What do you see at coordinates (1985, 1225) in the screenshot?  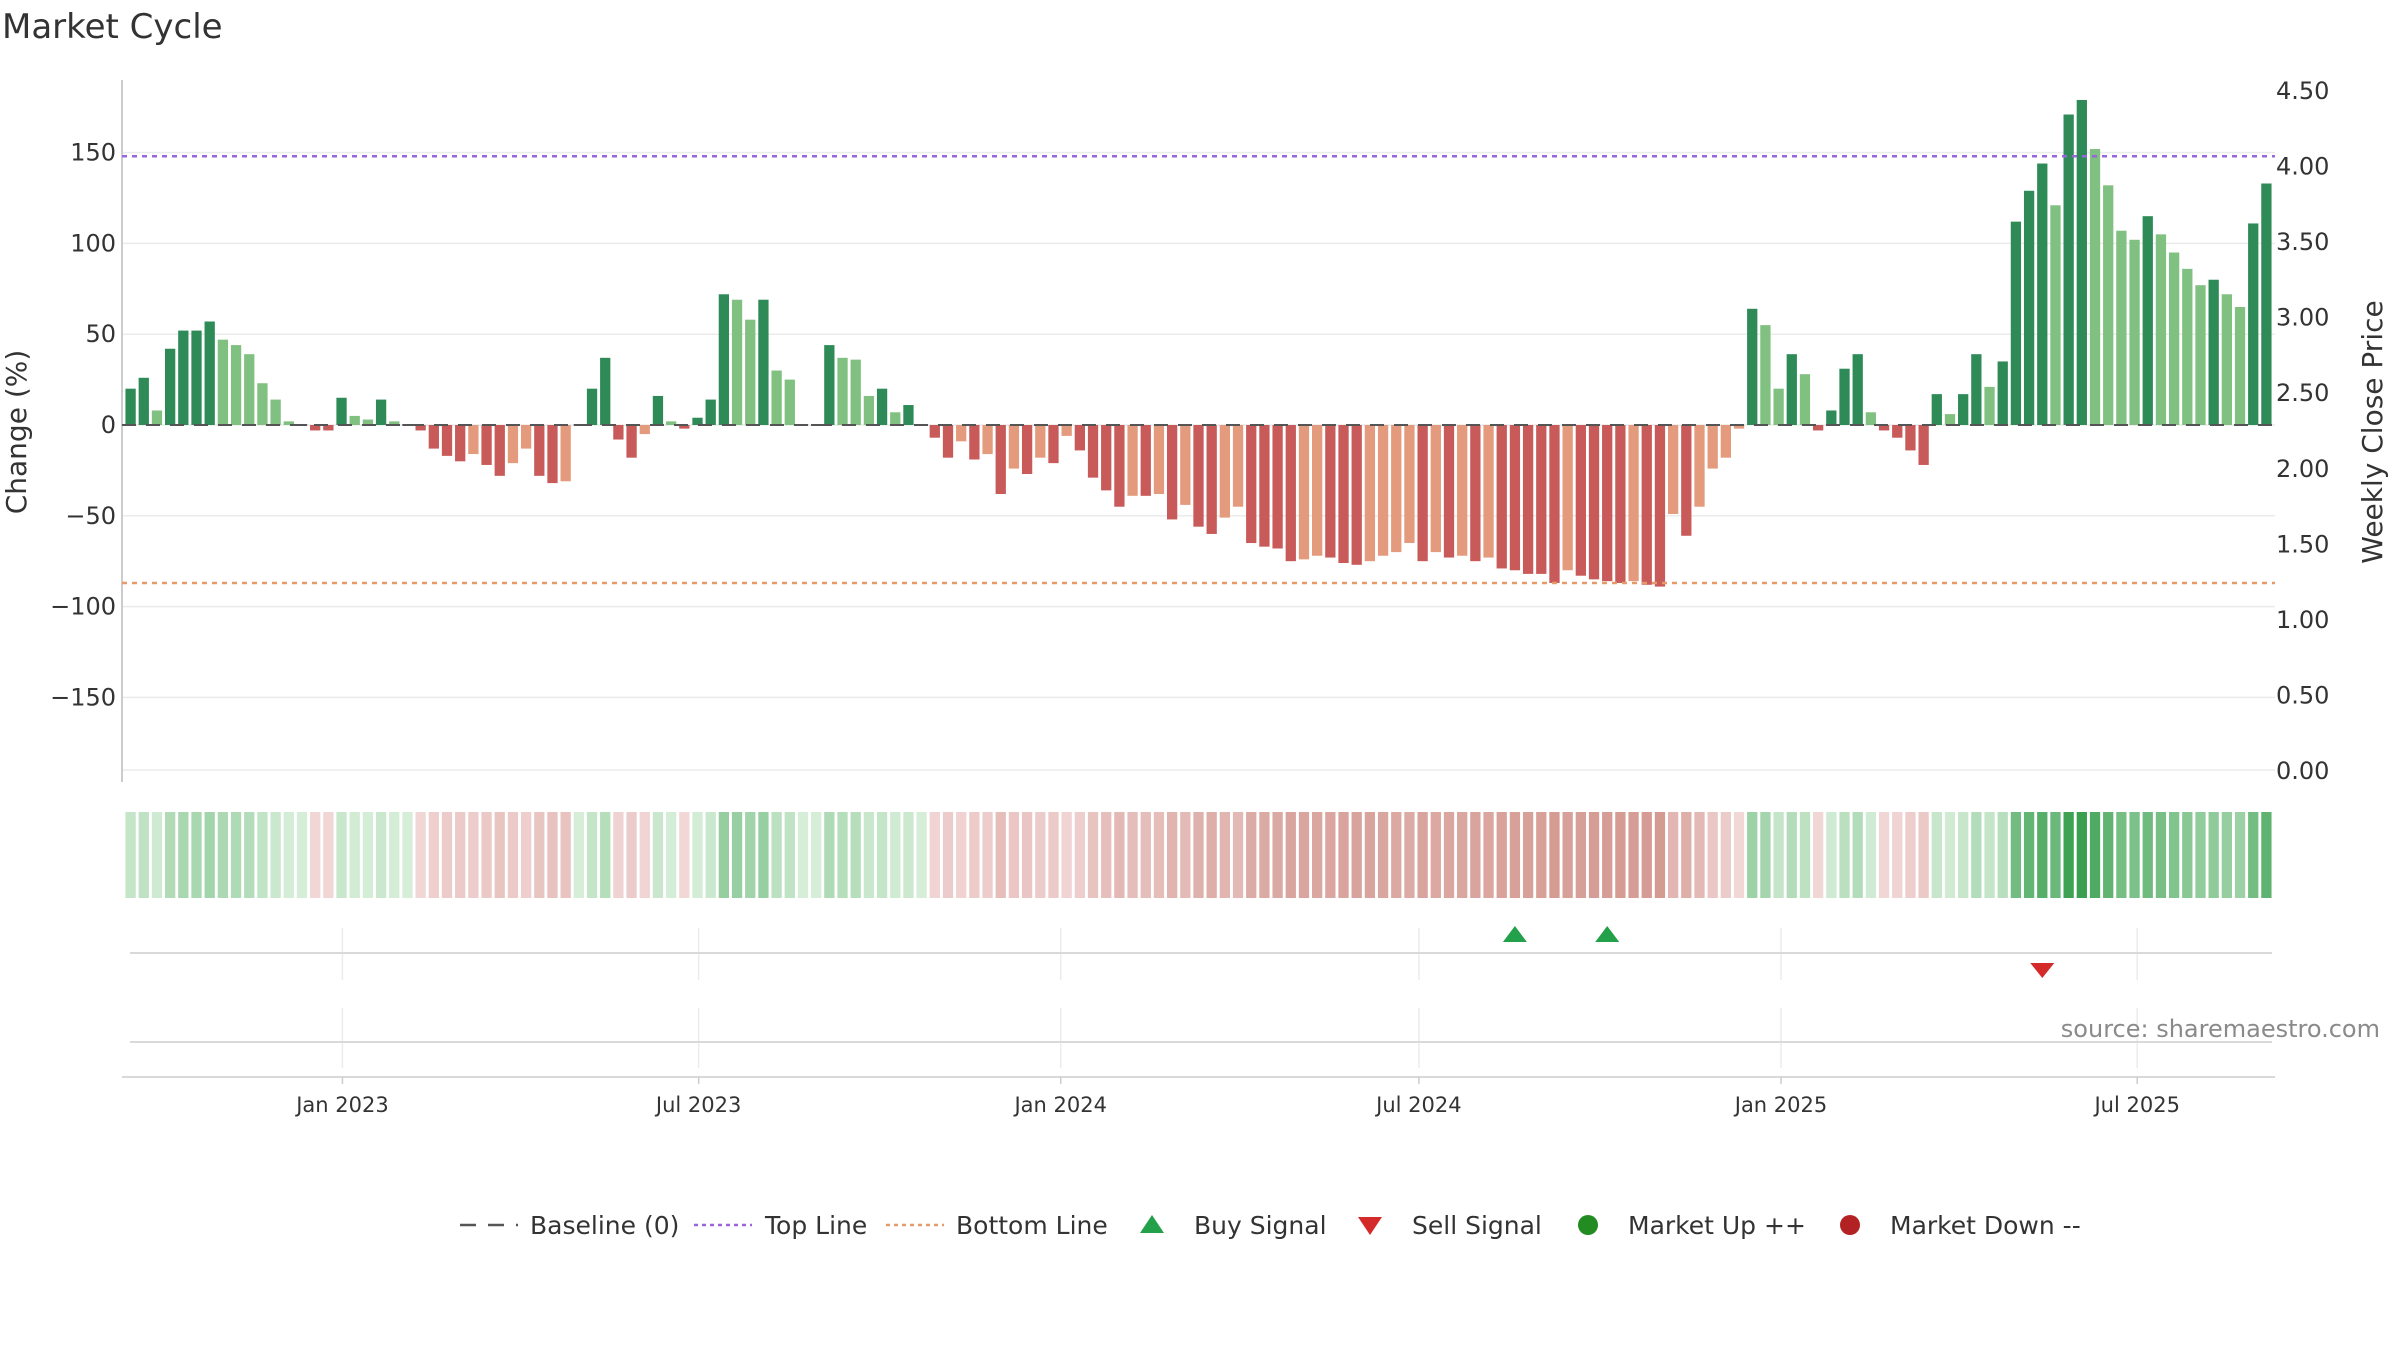 I see `legend-entry: Market Down --` at bounding box center [1985, 1225].